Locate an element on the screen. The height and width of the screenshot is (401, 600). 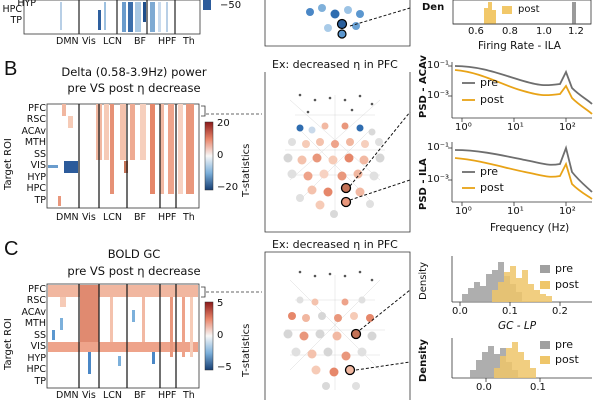
row-label-tp-c: TP is located at coordinates (40, 381).